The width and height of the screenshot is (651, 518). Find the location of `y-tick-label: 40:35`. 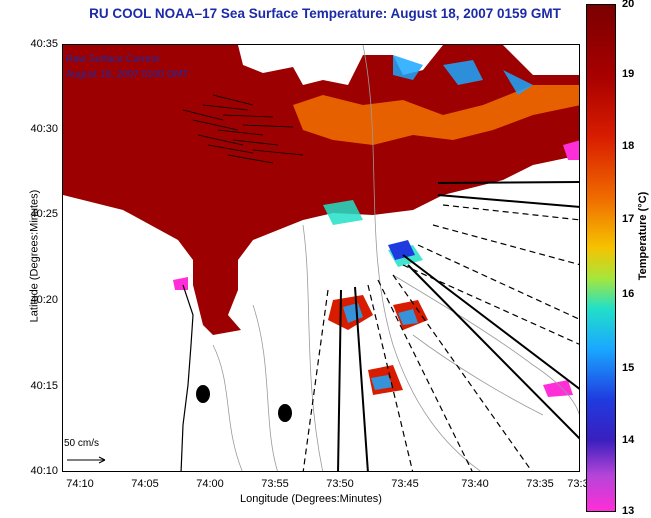

y-tick-label: 40:35 is located at coordinates (44, 44).